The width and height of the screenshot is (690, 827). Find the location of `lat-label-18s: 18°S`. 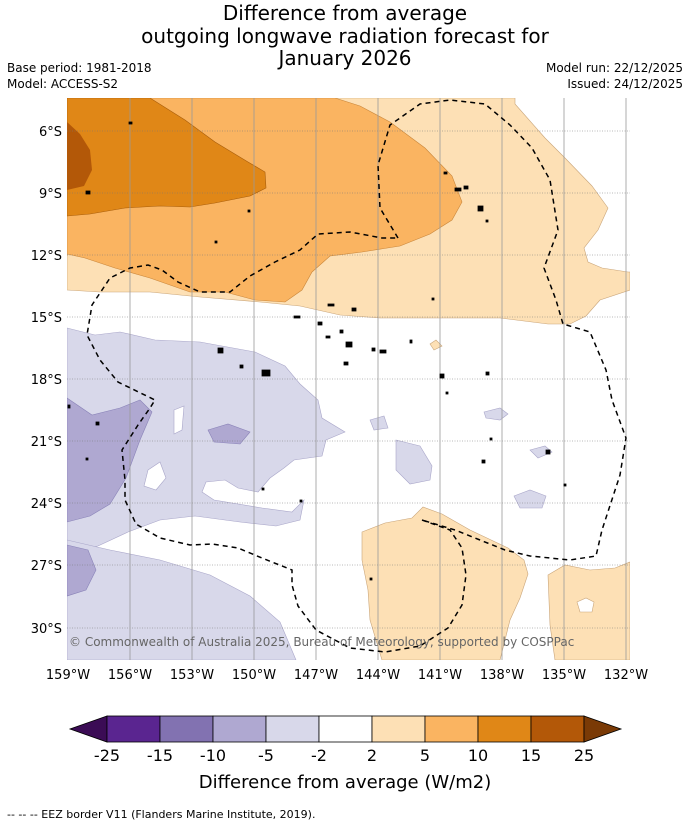

lat-label-18s: 18°S is located at coordinates (46, 380).